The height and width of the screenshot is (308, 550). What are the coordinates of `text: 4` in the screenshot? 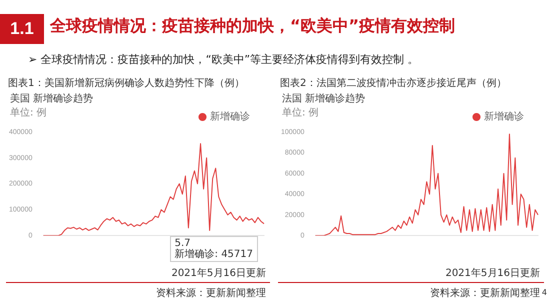 It's located at (544, 292).